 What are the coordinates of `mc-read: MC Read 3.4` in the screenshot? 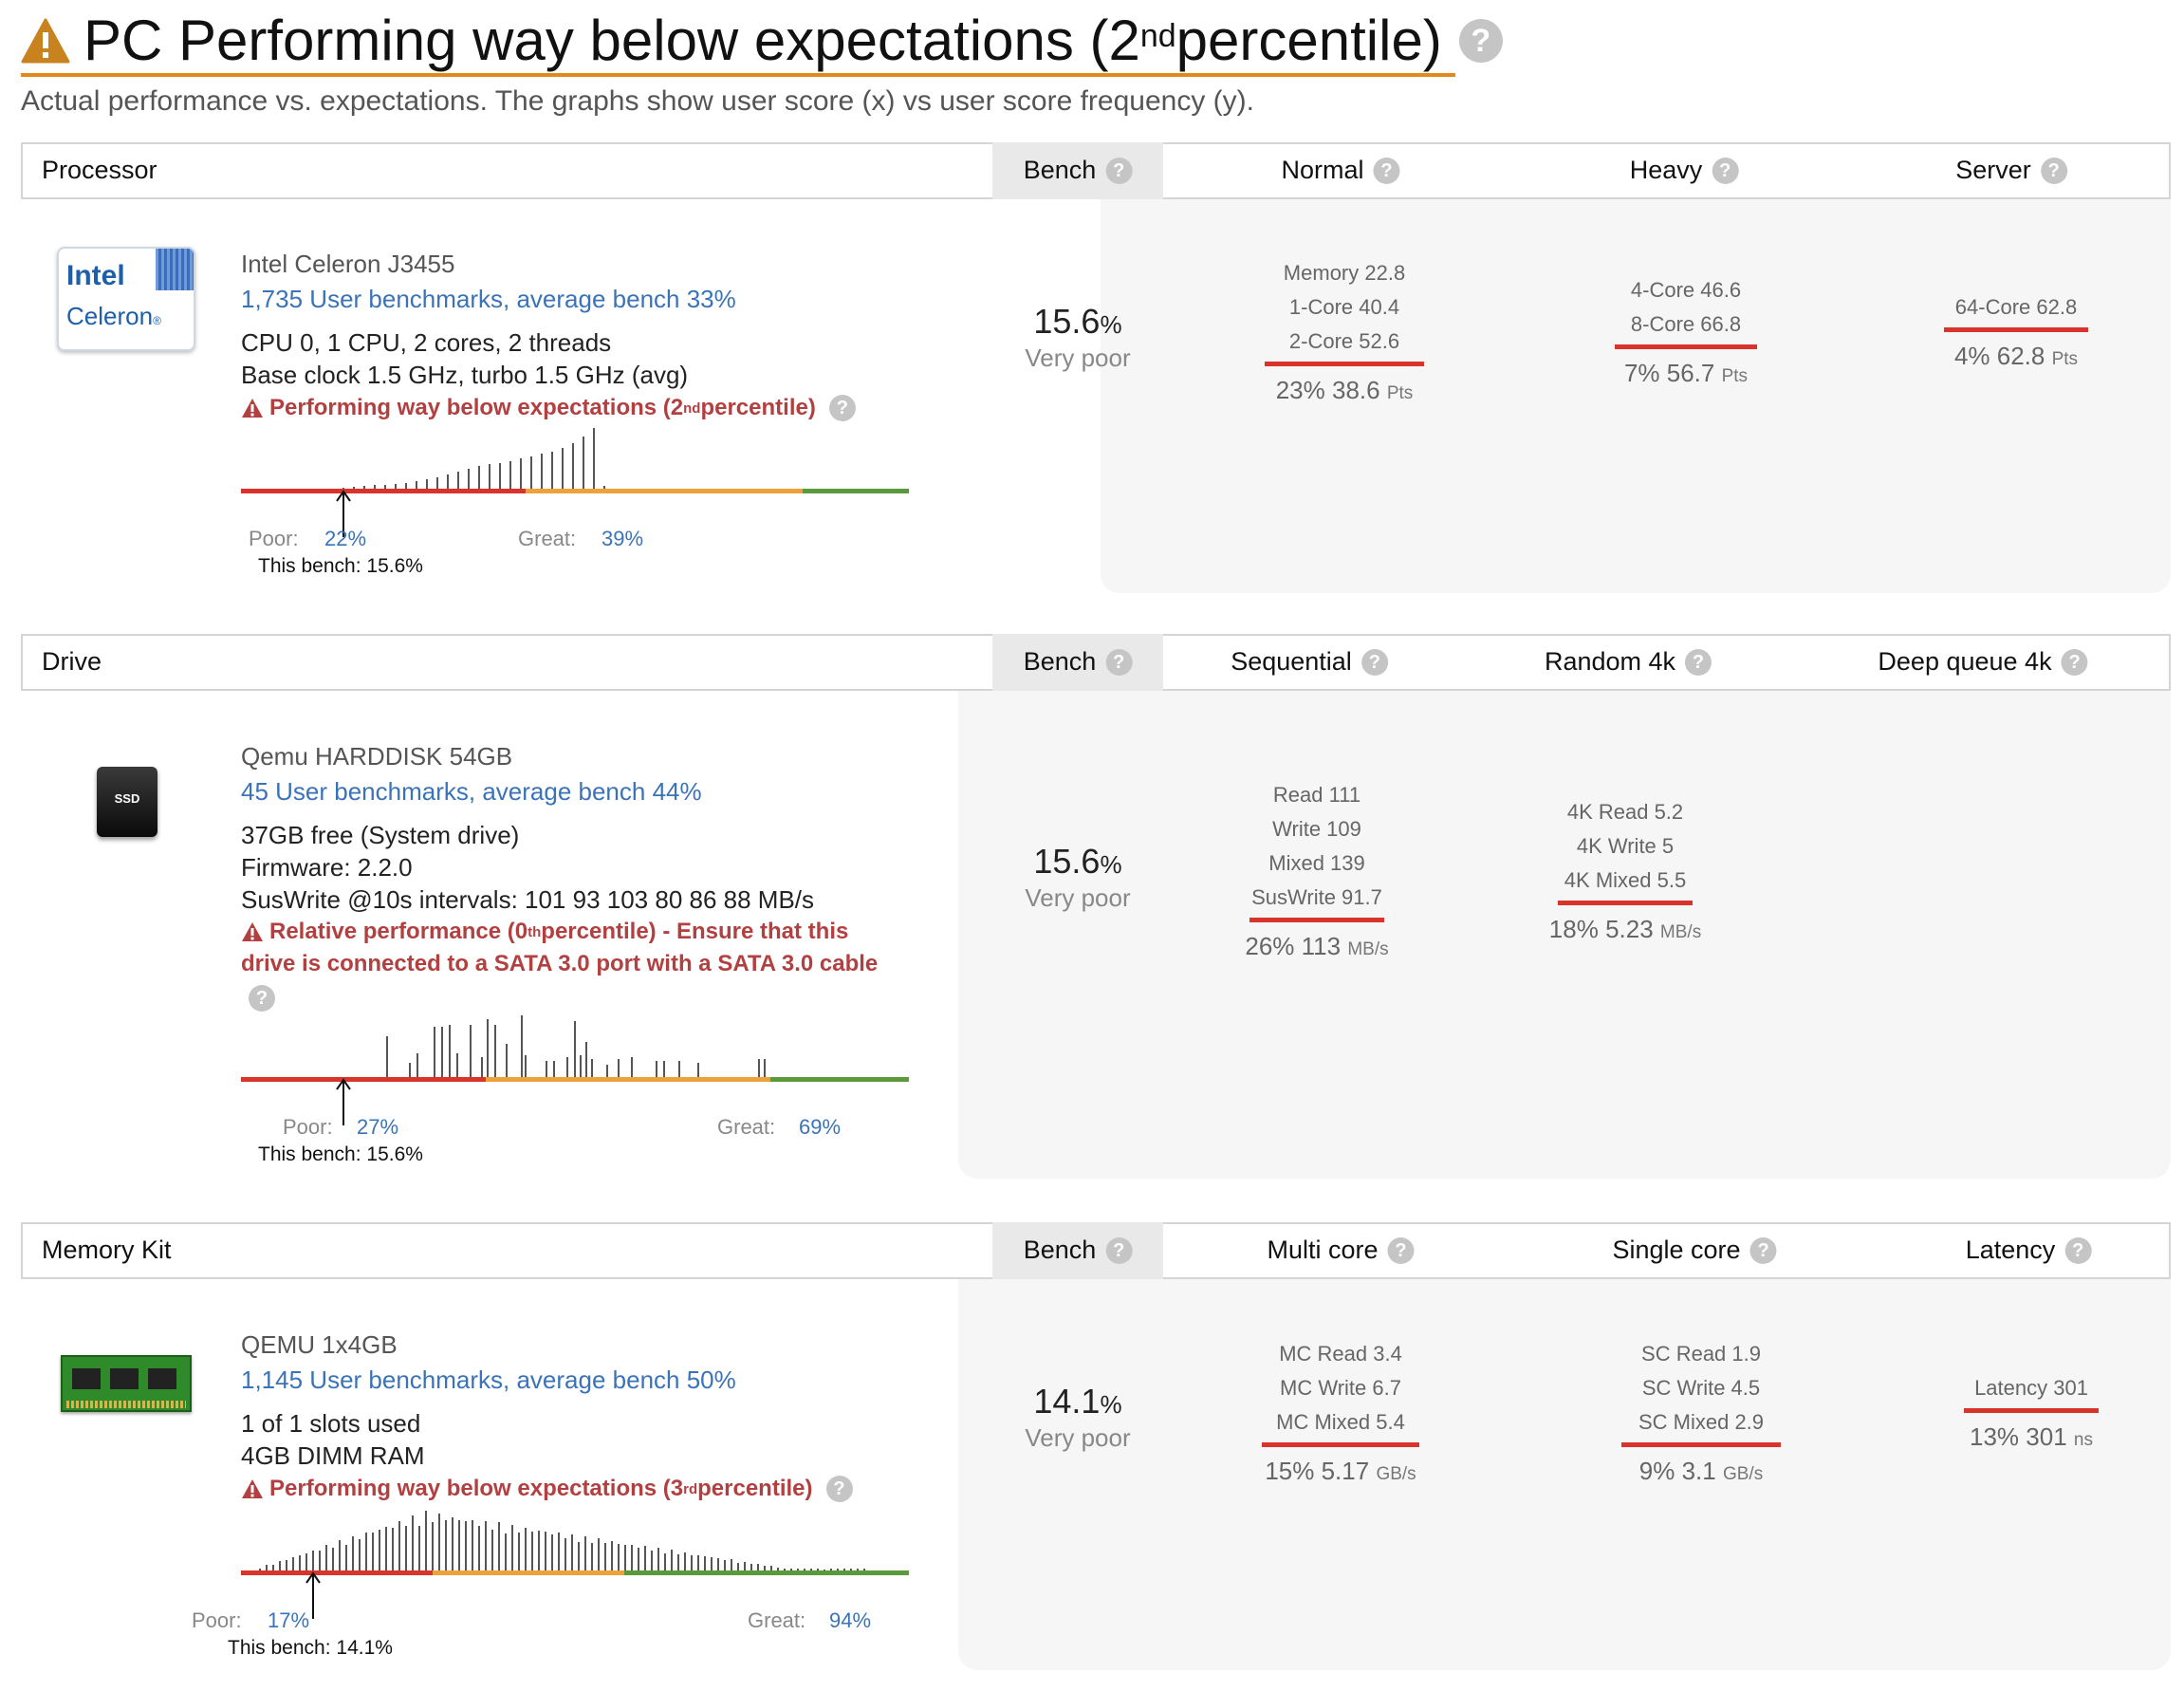 It's located at (1340, 1354).